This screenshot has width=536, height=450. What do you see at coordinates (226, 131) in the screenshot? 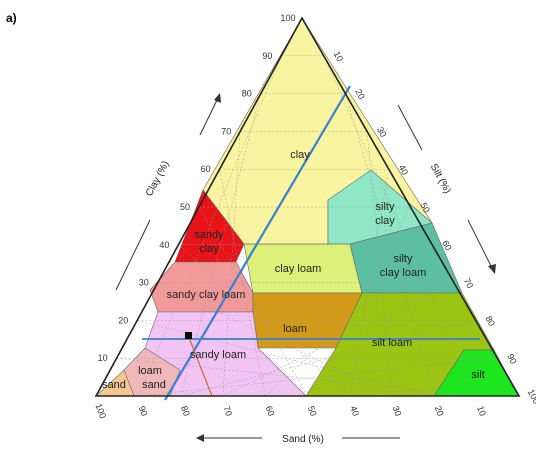
I see `clay-tick-label: 70` at bounding box center [226, 131].